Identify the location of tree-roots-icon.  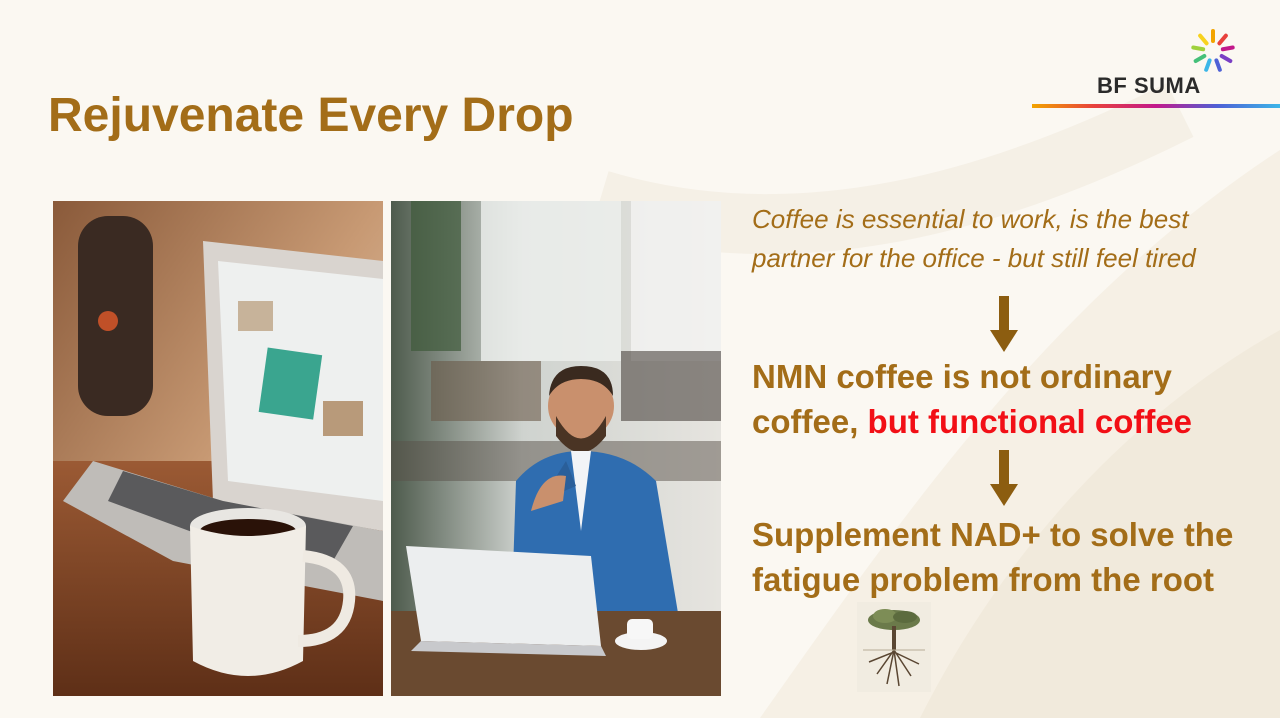
(894, 647).